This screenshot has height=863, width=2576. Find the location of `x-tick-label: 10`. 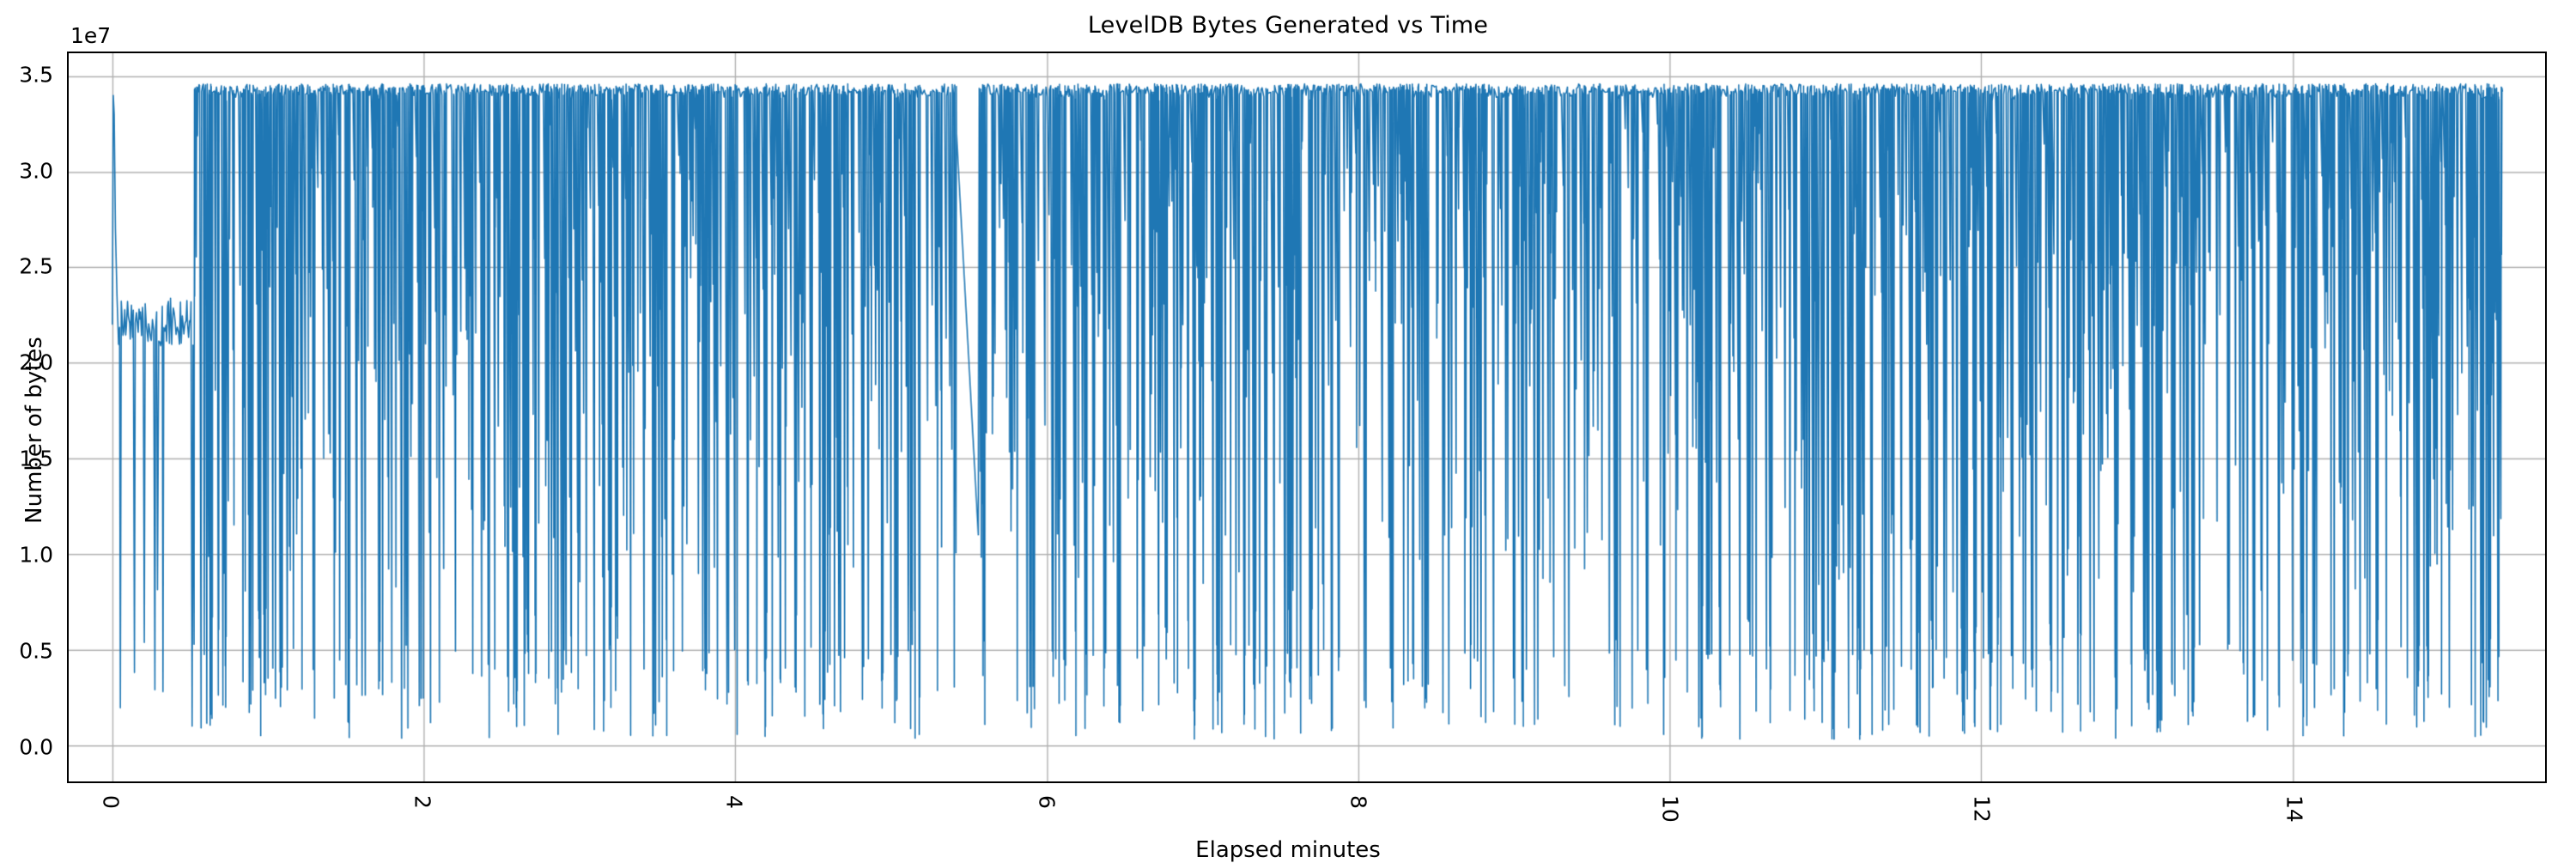

x-tick-label: 10 is located at coordinates (1670, 809).